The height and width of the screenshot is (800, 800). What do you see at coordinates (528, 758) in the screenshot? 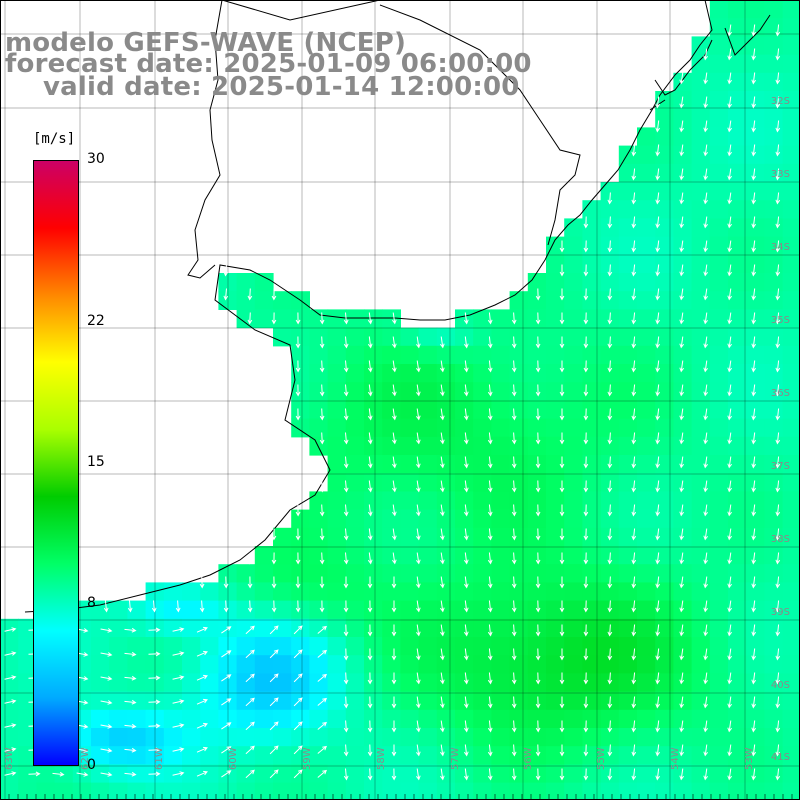
I see `longitude-label: 56W` at bounding box center [528, 758].